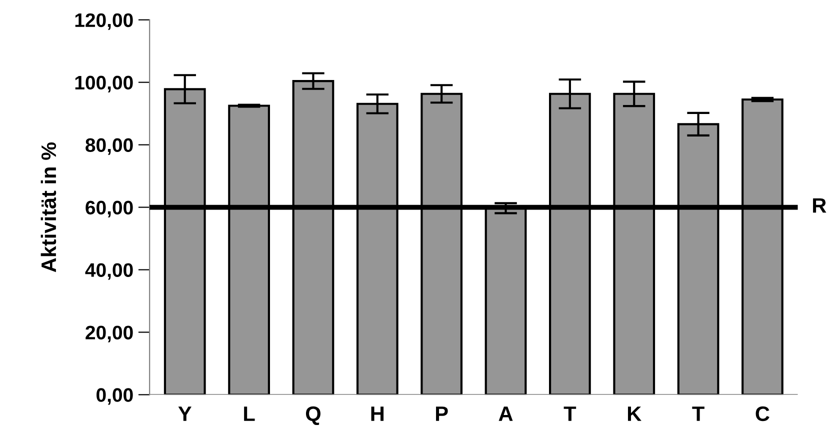 Image resolution: width=831 pixels, height=441 pixels. Describe the element at coordinates (819, 205) in the screenshot. I see `ref-line-label: R` at that location.